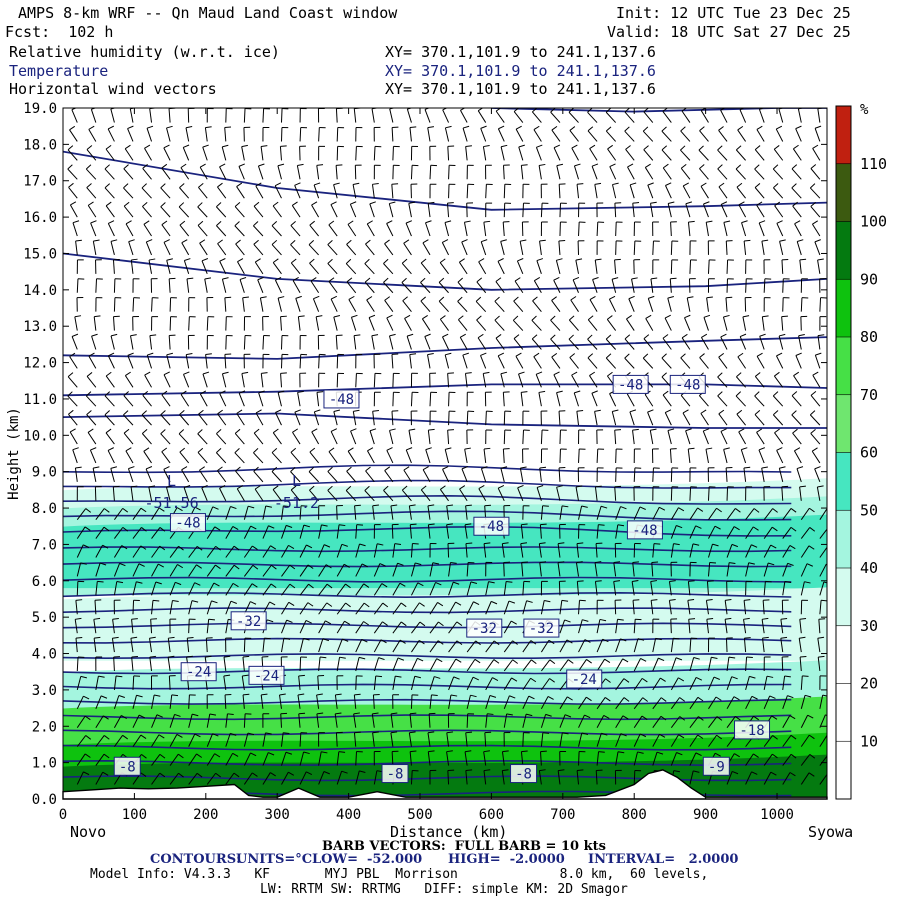  I want to click on field-name-temperature: Temperature, so click(59, 71).